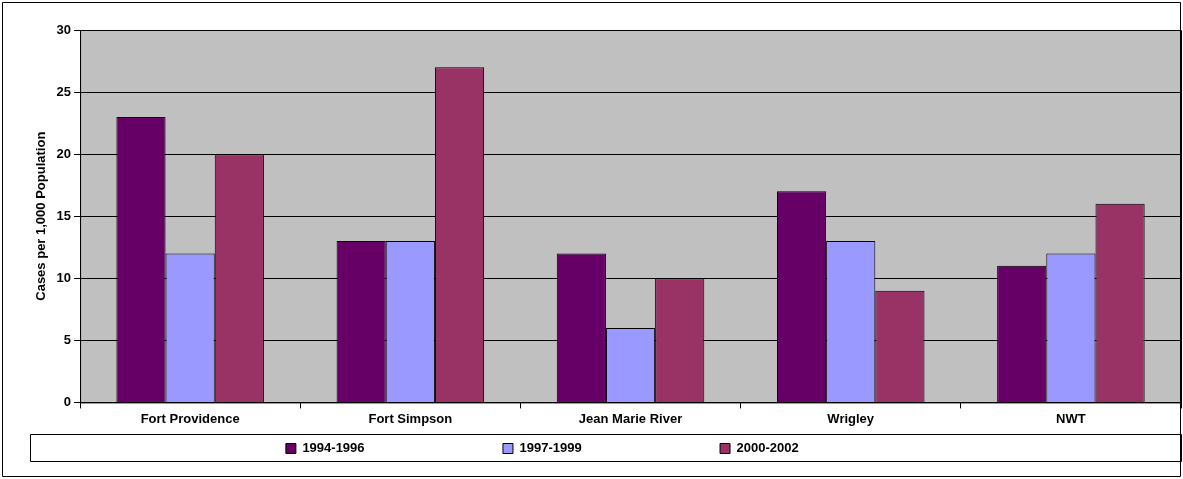 The height and width of the screenshot is (479, 1183). Describe the element at coordinates (614, 448) in the screenshot. I see `legend-label: 1997-1999` at that location.